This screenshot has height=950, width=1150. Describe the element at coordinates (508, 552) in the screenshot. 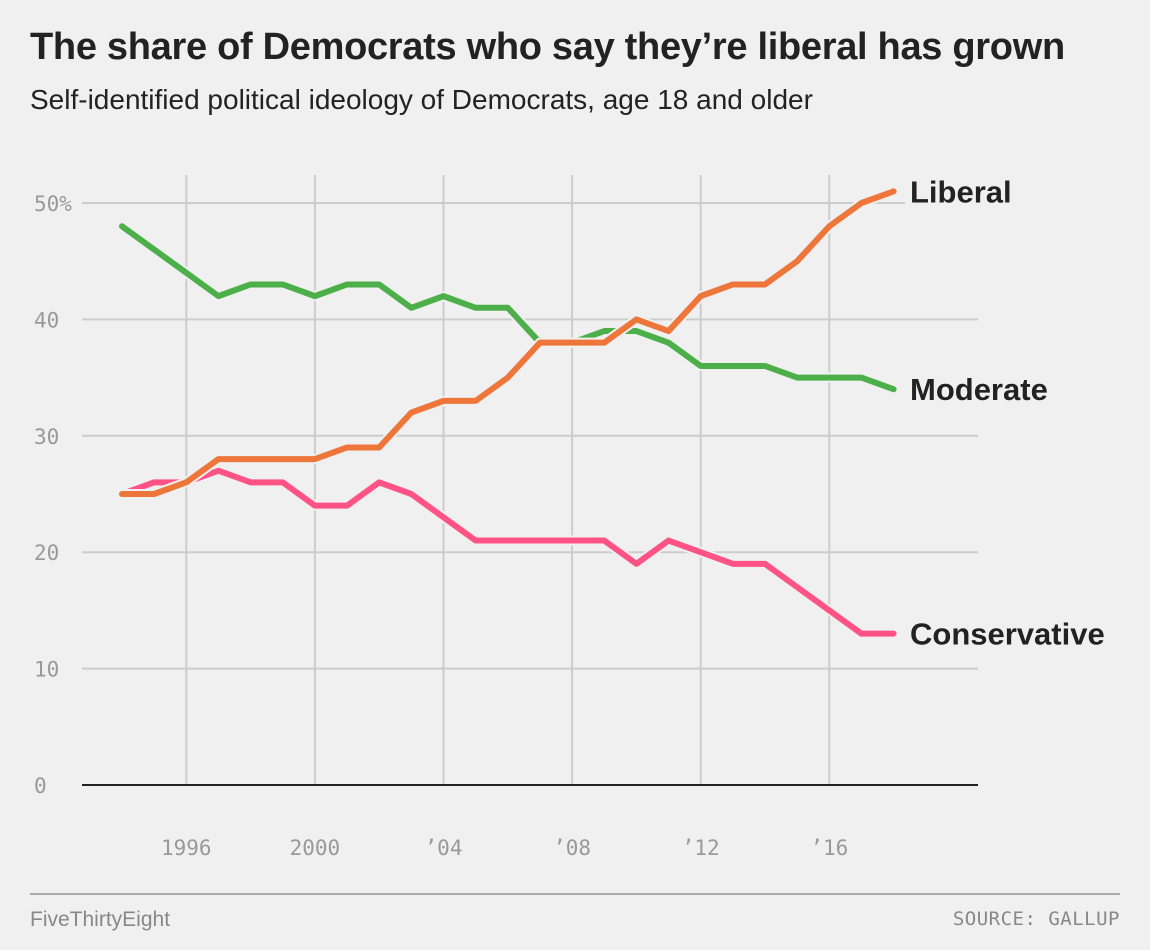

I see `series-line-conservative` at that location.